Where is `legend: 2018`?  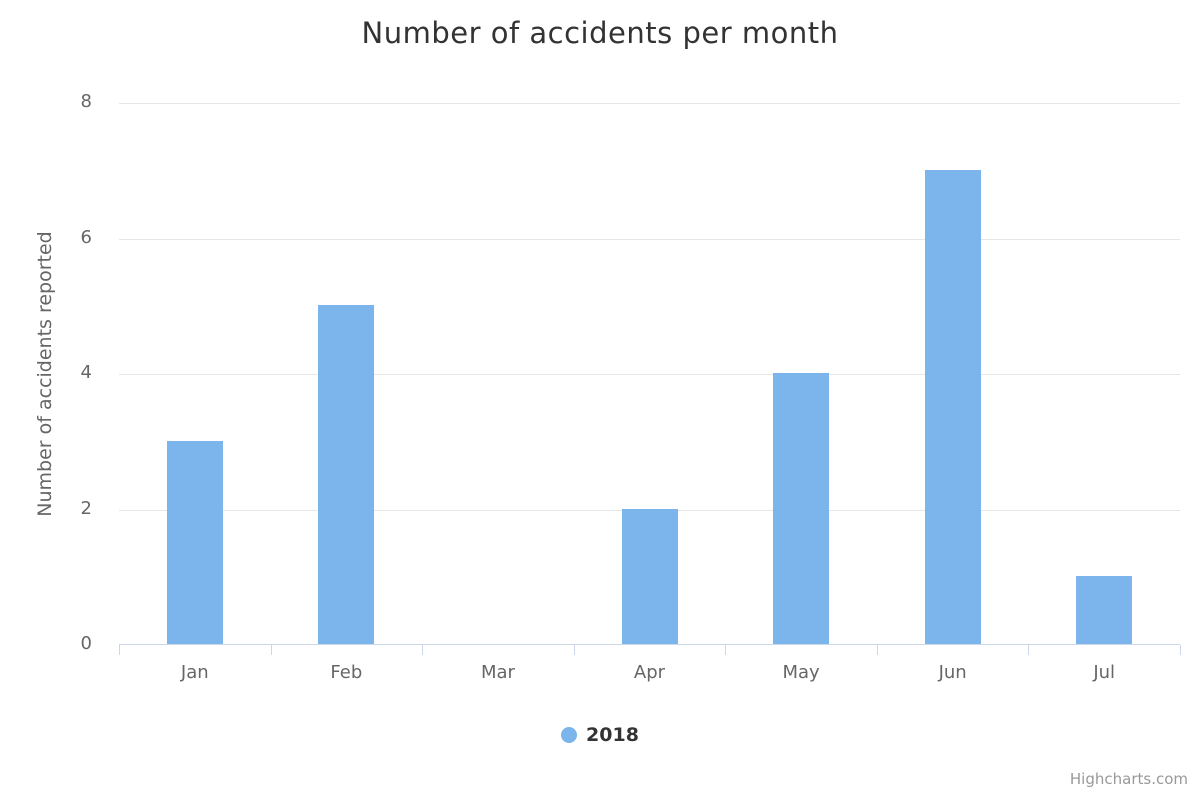
legend: 2018 is located at coordinates (600, 735).